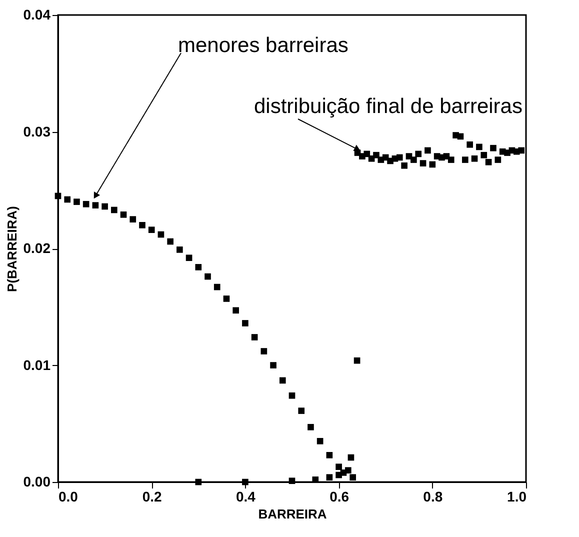 The width and height of the screenshot is (579, 537). Describe the element at coordinates (517, 496) in the screenshot. I see `x-tick-label: 1.0` at that location.